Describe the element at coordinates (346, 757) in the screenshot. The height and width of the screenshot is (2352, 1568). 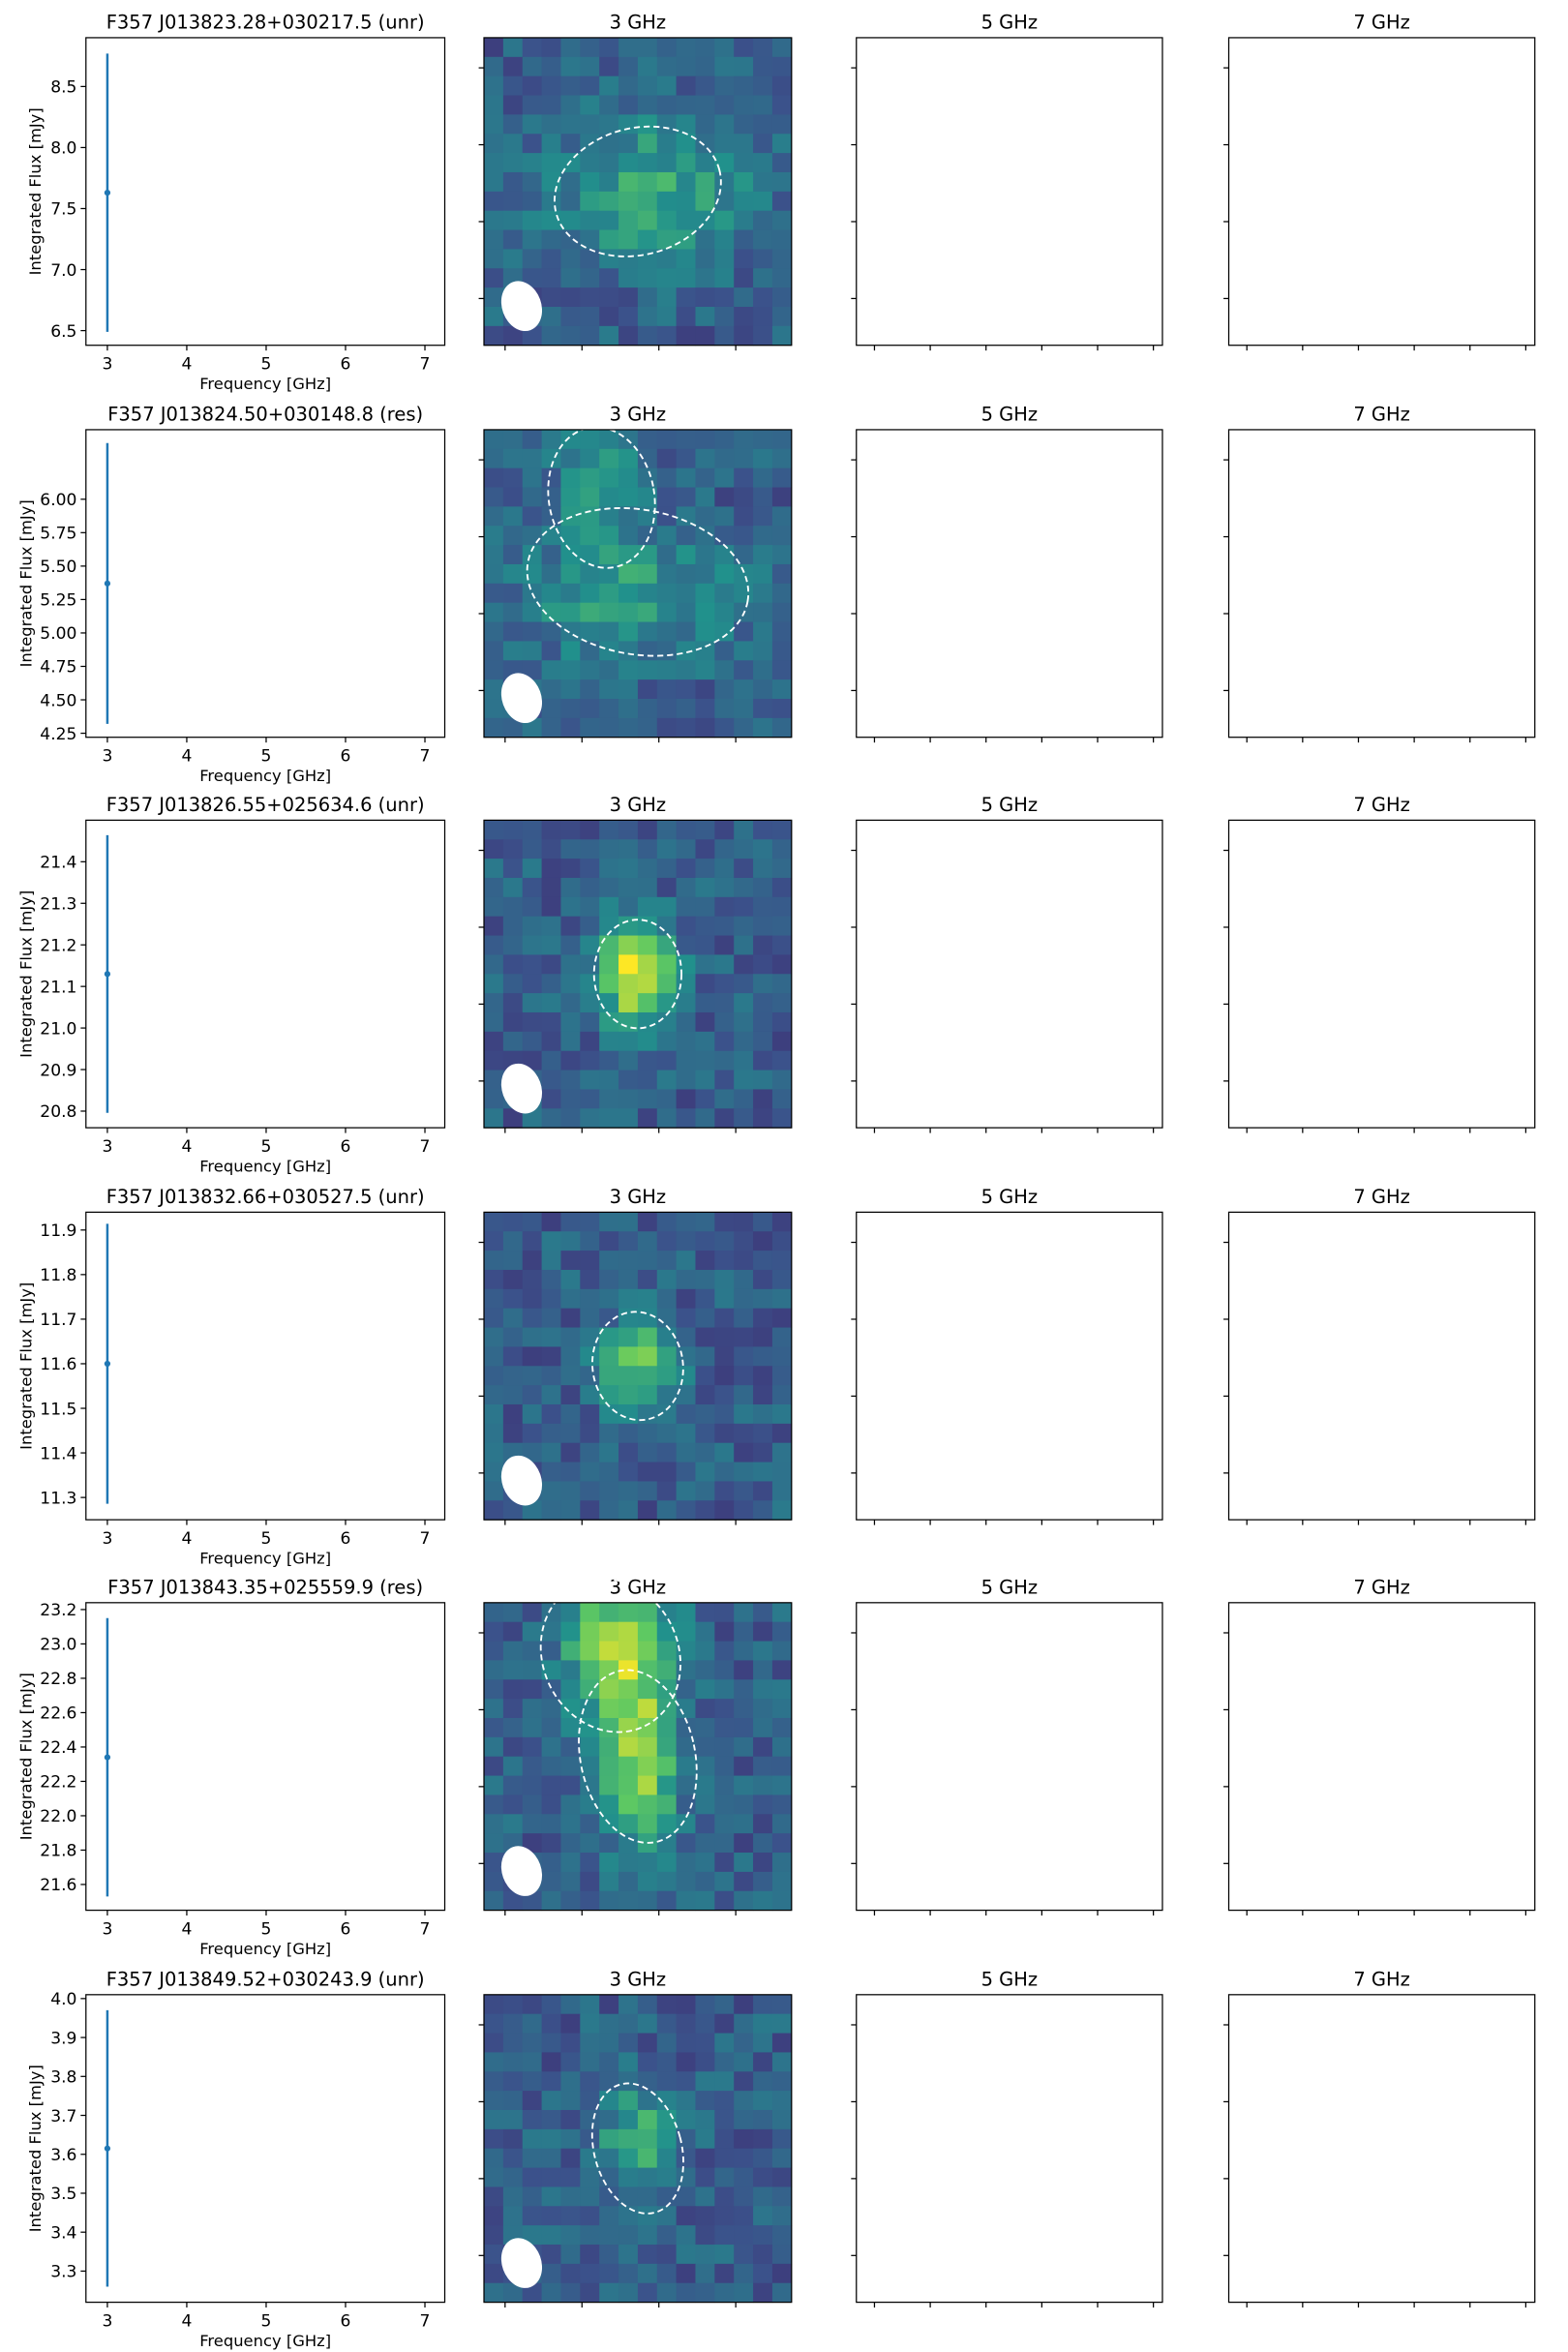
I see `x-tick-label: 6` at that location.